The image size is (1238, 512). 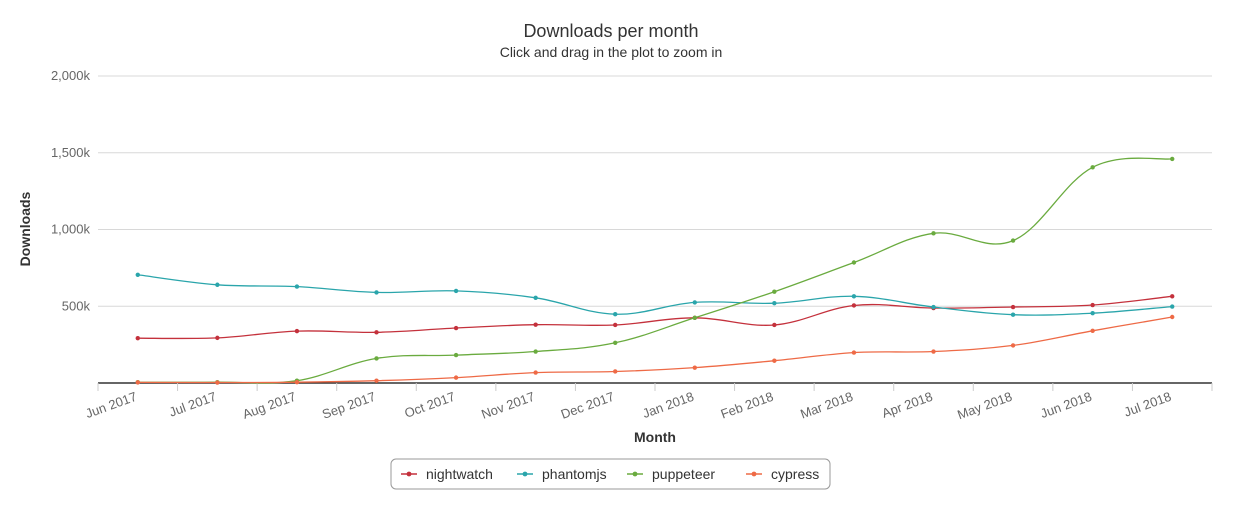 I want to click on y-axis-ticks: 500k 1,000k 1,500k 2,000k, so click(x=71, y=190).